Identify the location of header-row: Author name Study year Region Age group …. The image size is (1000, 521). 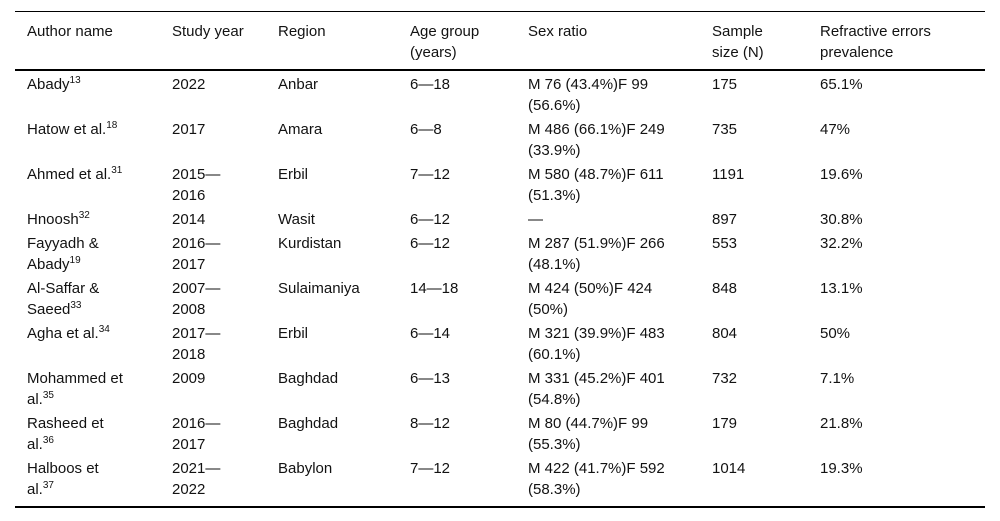
(500, 41).